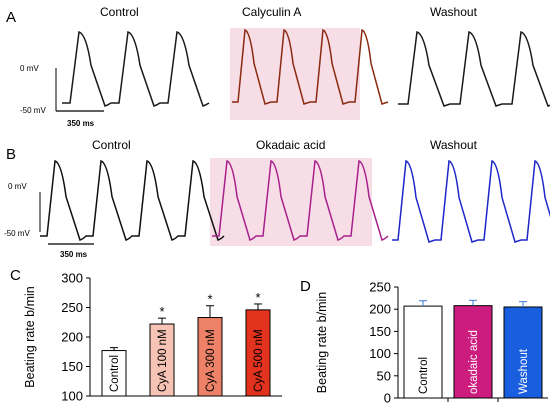  Describe the element at coordinates (474, 69) in the screenshot. I see `panel-a-washout-trace` at that location.